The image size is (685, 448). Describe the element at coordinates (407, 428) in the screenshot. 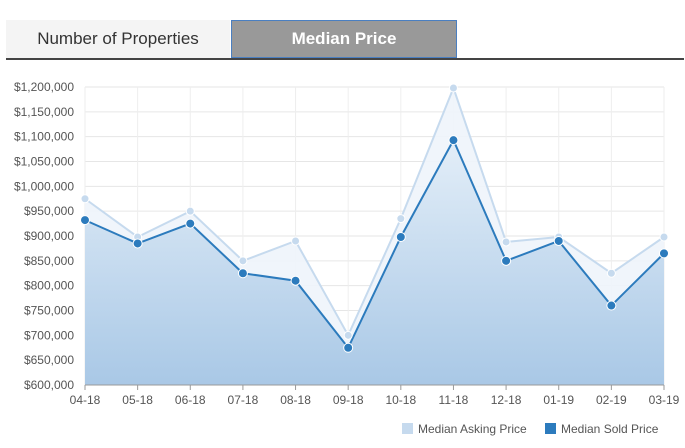

I see `legend-swatch-asking` at that location.